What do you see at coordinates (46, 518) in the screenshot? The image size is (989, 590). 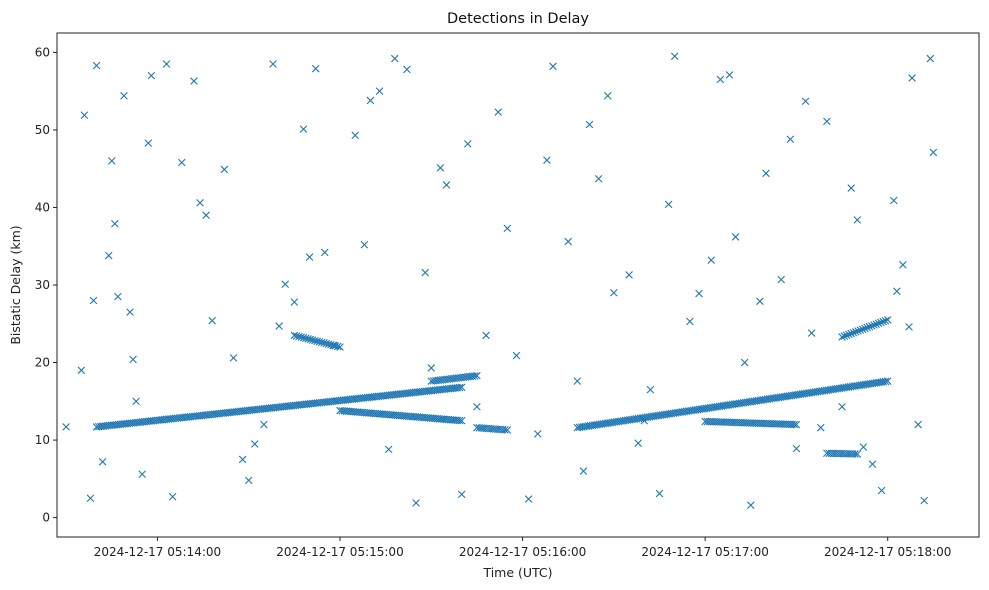 I see `y-tick-label: 0` at bounding box center [46, 518].